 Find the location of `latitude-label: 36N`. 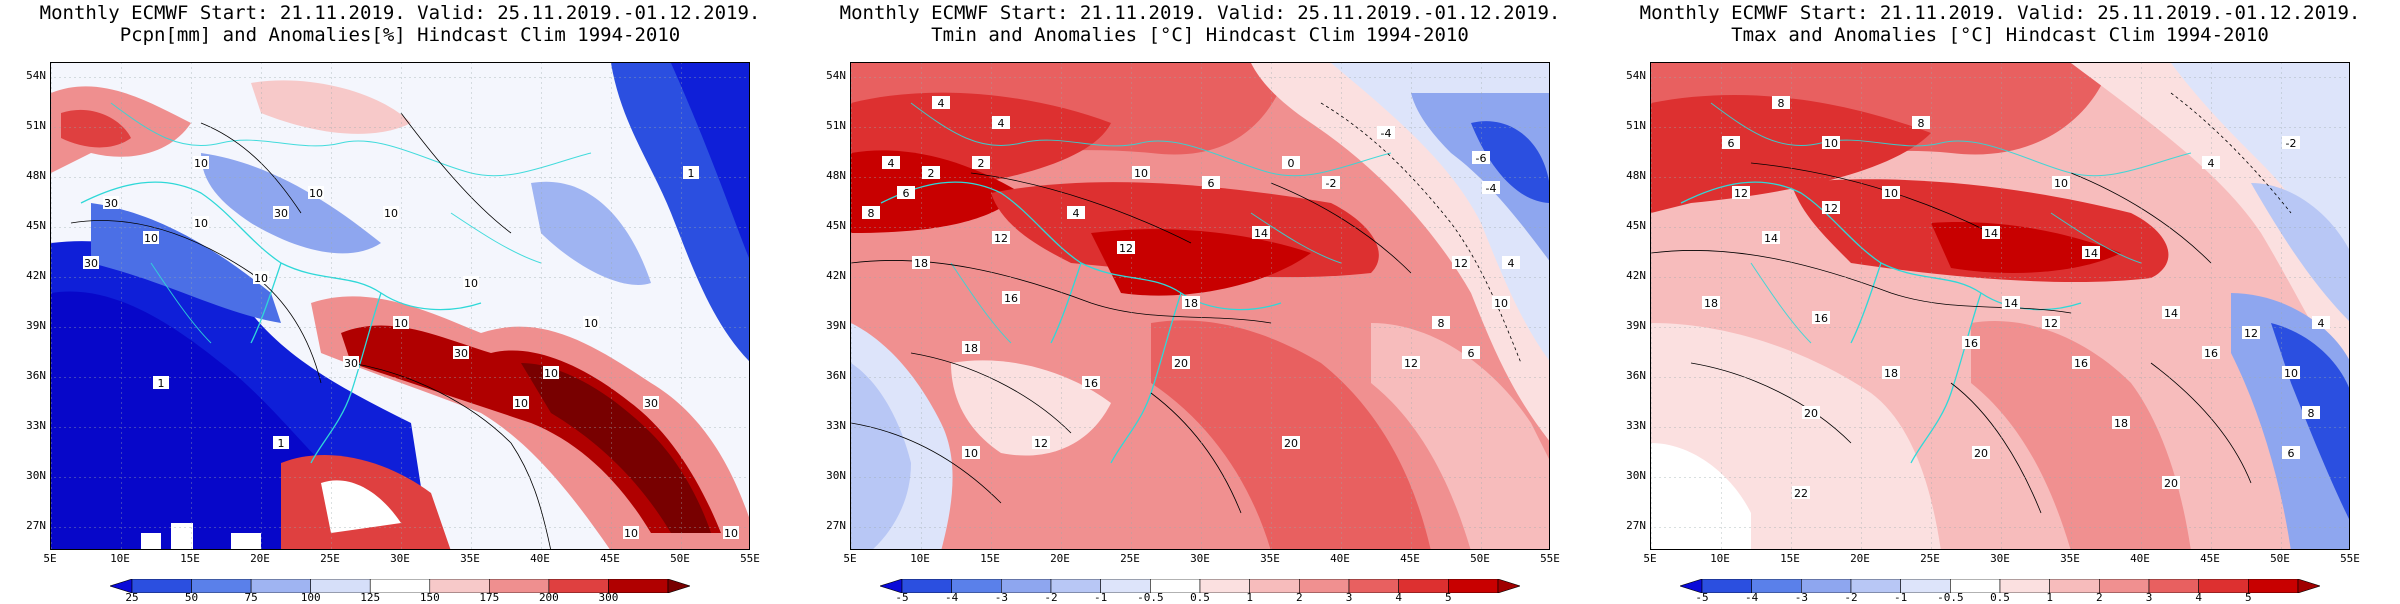

latitude-label: 36N is located at coordinates (836, 375).